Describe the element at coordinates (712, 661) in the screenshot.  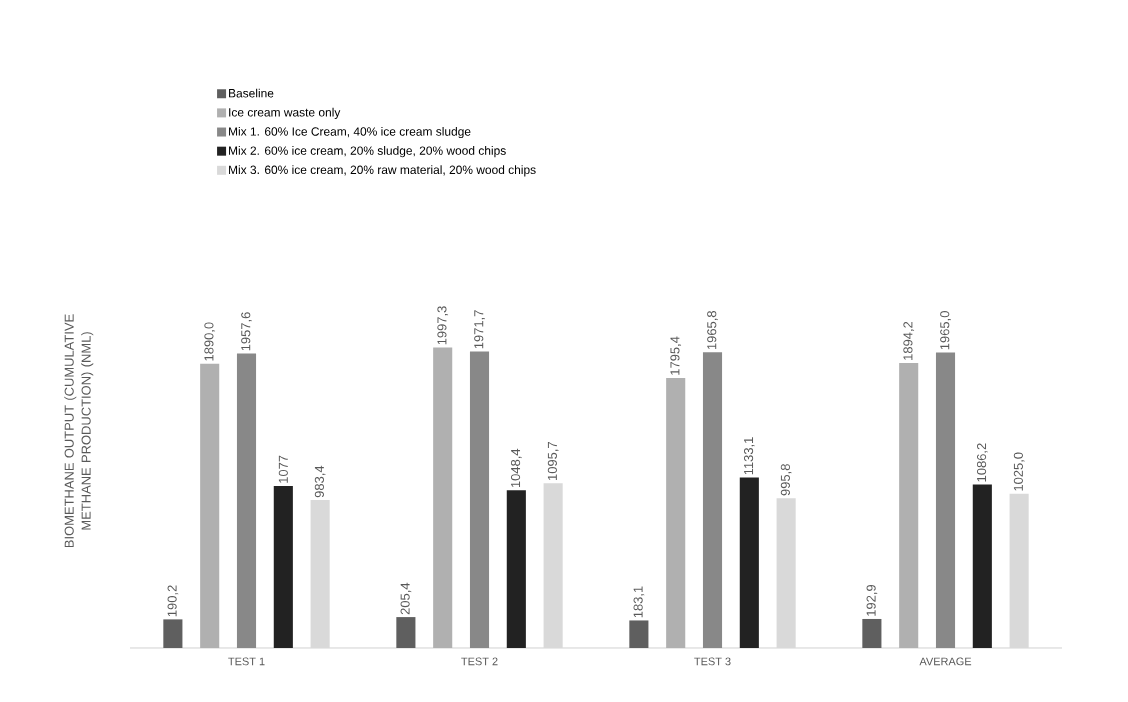
I see `x-tick-label: TEST 3` at that location.